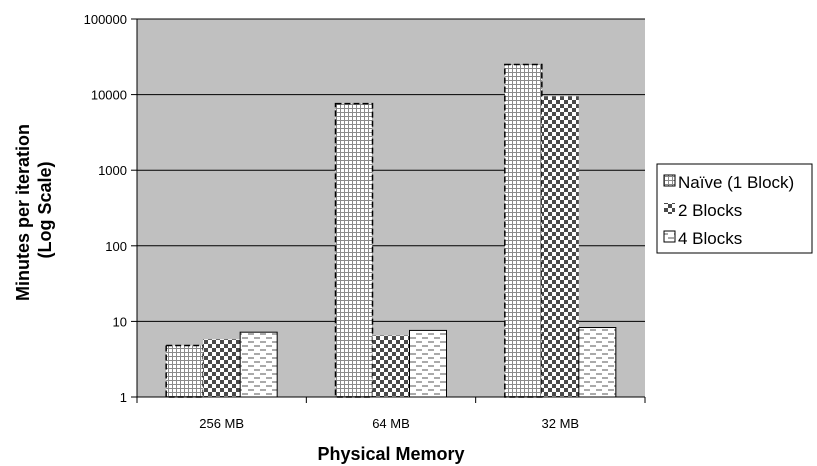 The width and height of the screenshot is (817, 466). I want to click on legend-swatch-naive, so click(669, 180).